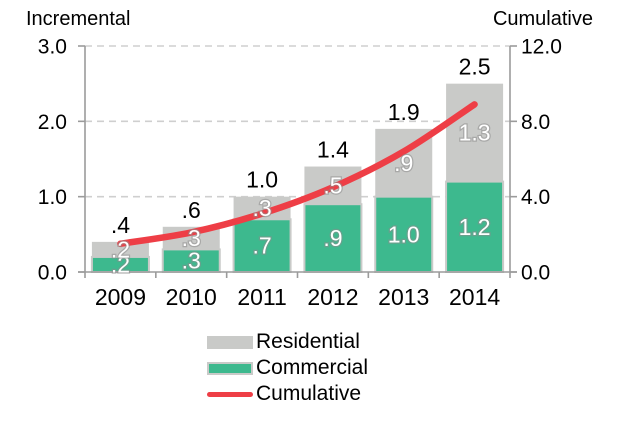  What do you see at coordinates (120, 297) in the screenshot?
I see `x-axis-category-label: 2009` at bounding box center [120, 297].